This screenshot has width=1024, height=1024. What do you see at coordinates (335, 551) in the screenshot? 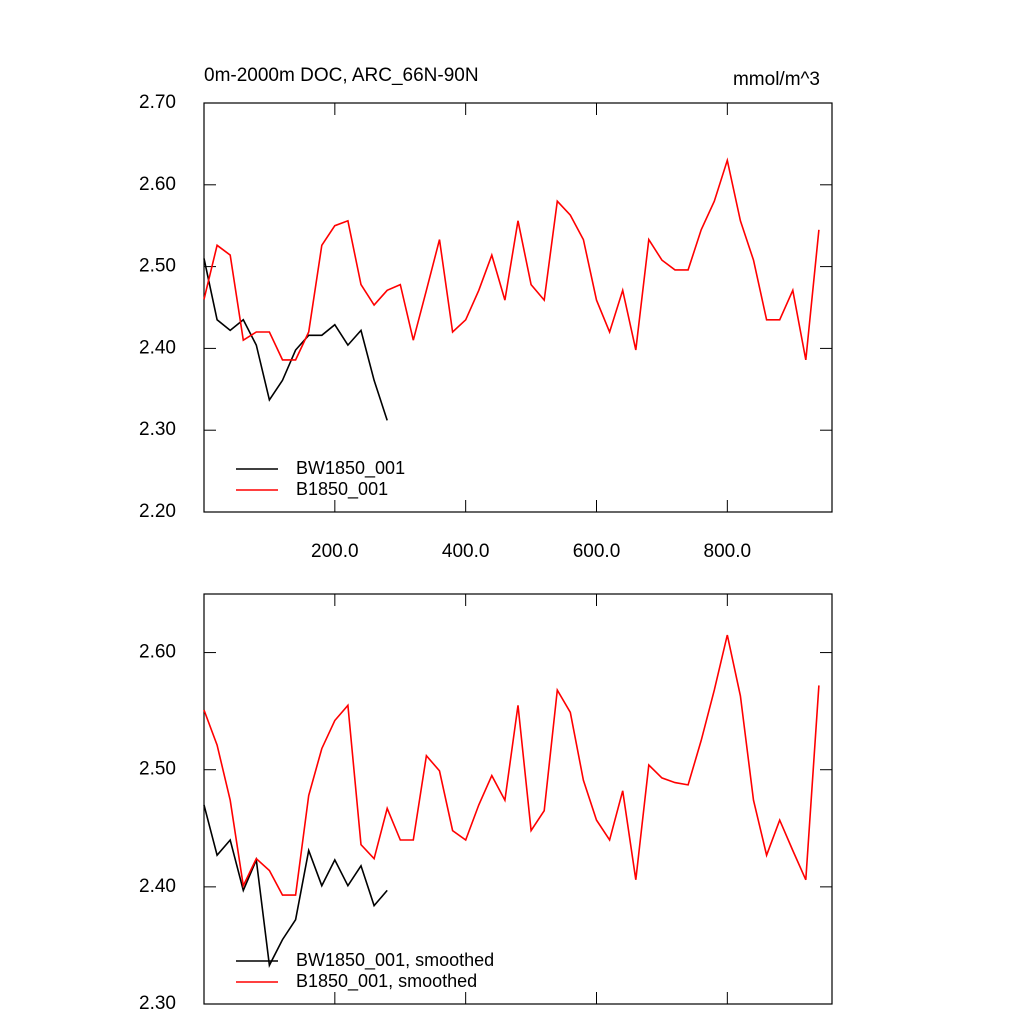
I see `x-tick-label: 200.0` at bounding box center [335, 551].